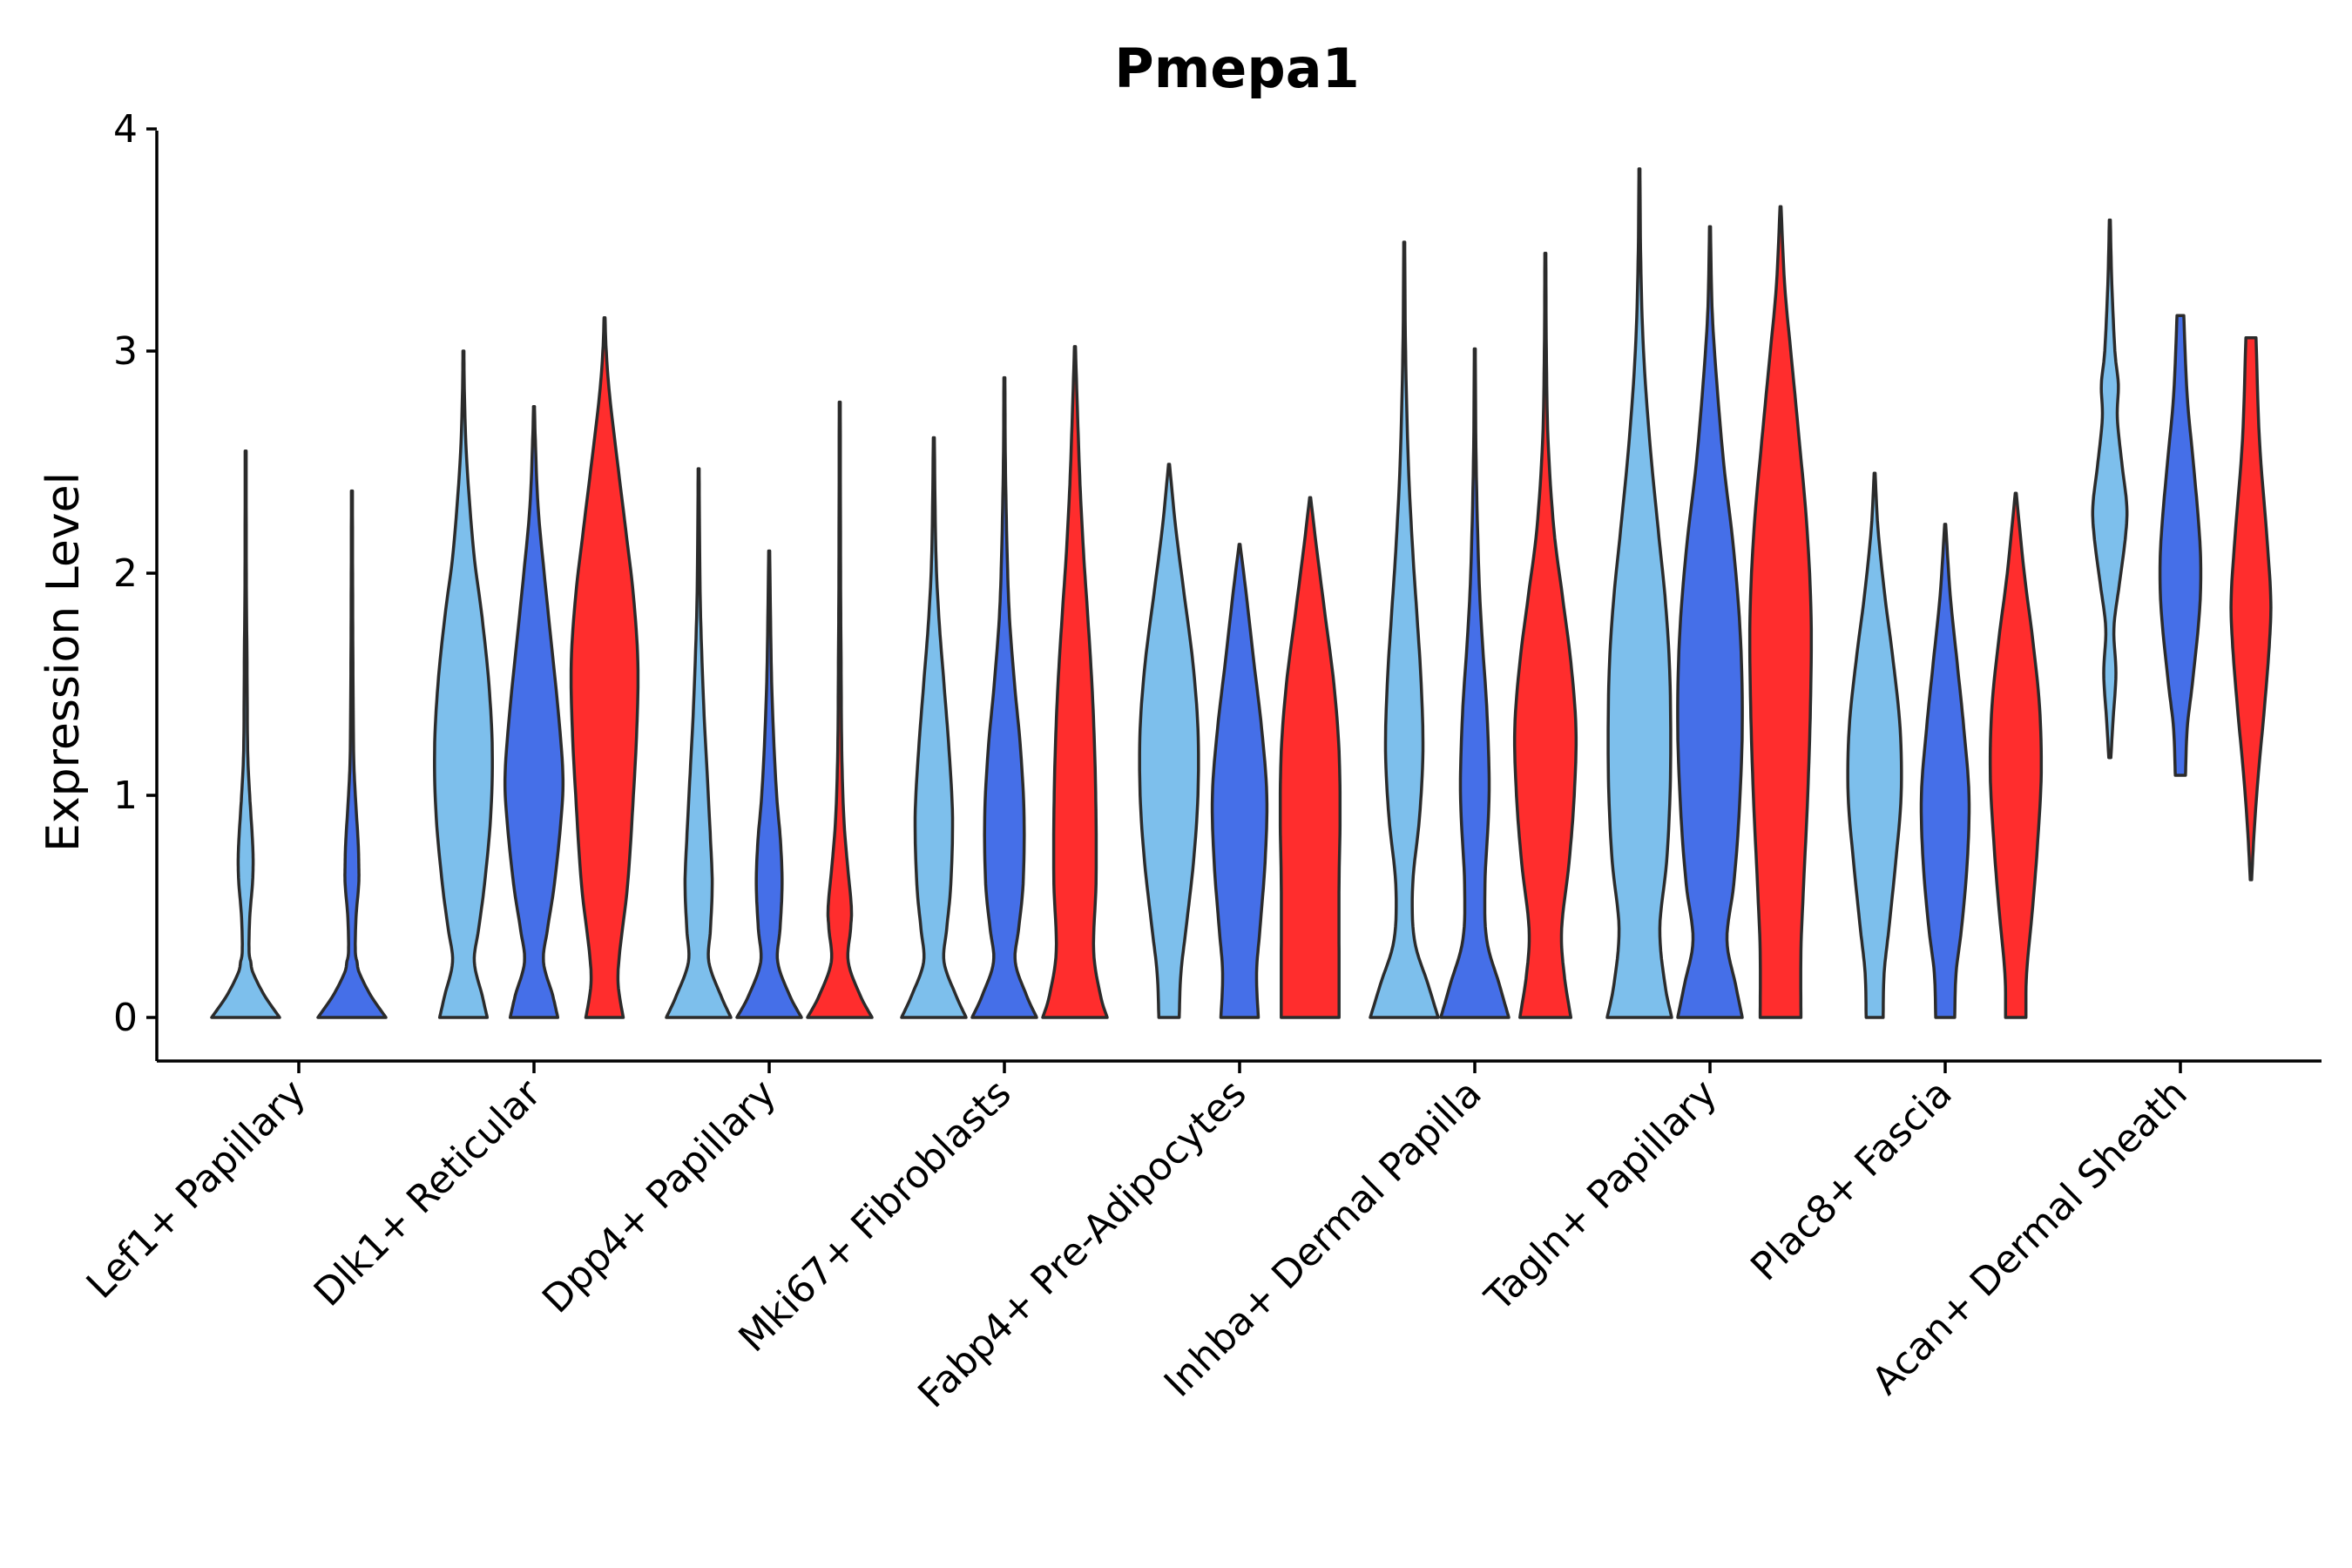  What do you see at coordinates (1852, 1181) in the screenshot?
I see `x-tick-label: Plac8+ Fascia` at bounding box center [1852, 1181].